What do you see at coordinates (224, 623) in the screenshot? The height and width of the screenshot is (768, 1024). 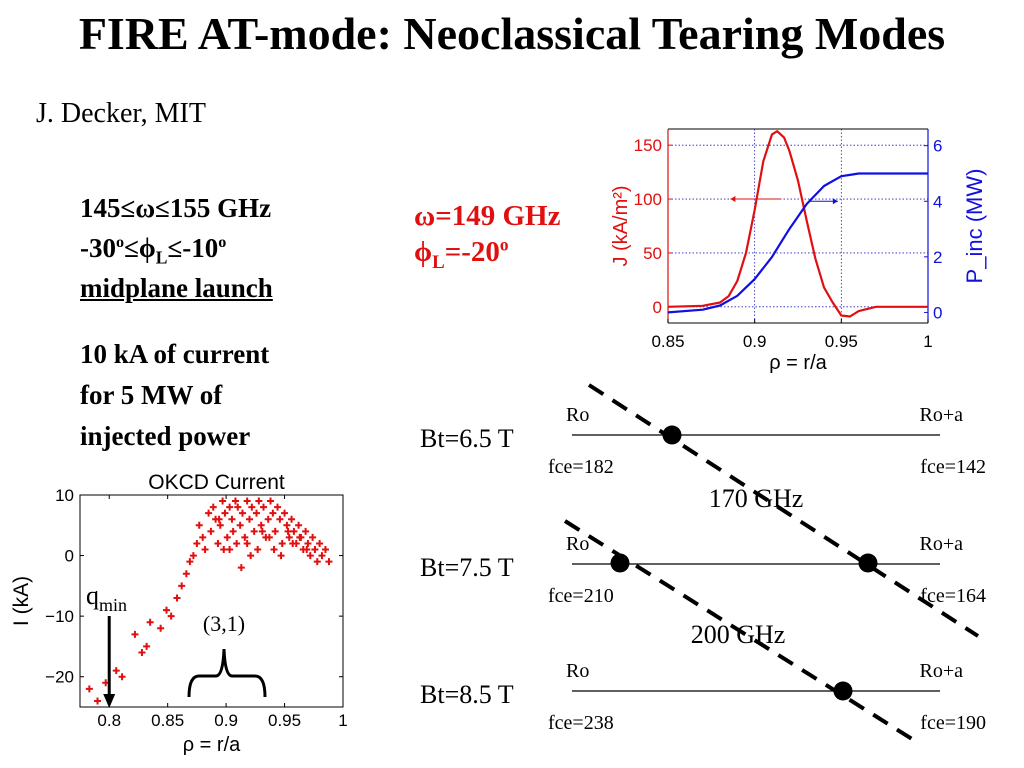 I see `mode-label: (3,1)` at bounding box center [224, 623].